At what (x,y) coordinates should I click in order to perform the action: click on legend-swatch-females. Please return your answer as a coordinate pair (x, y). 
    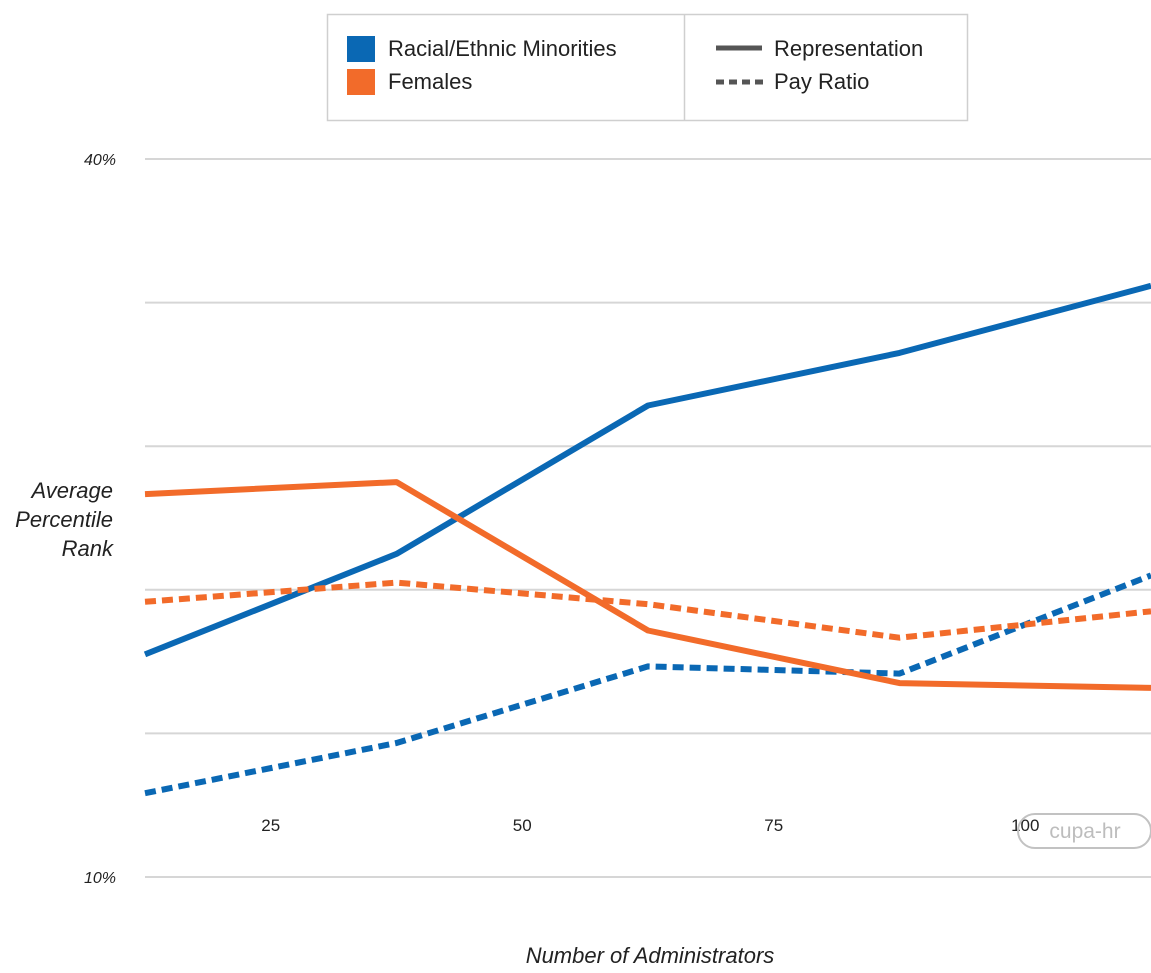
    Looking at the image, I should click on (361, 82).